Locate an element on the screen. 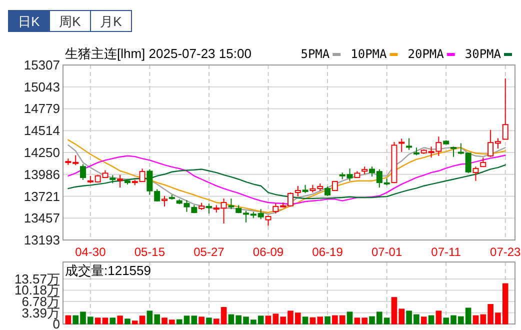 The height and width of the screenshot is (330, 521). chart-title: 生猪主连[lhm] 2025-07-23 15:00 is located at coordinates (158, 53).